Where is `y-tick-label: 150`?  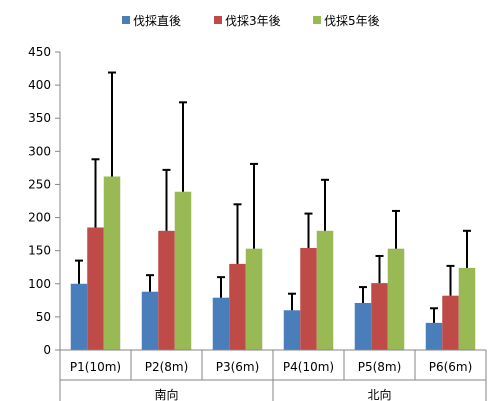 y-tick-label: 150 is located at coordinates (39, 251).